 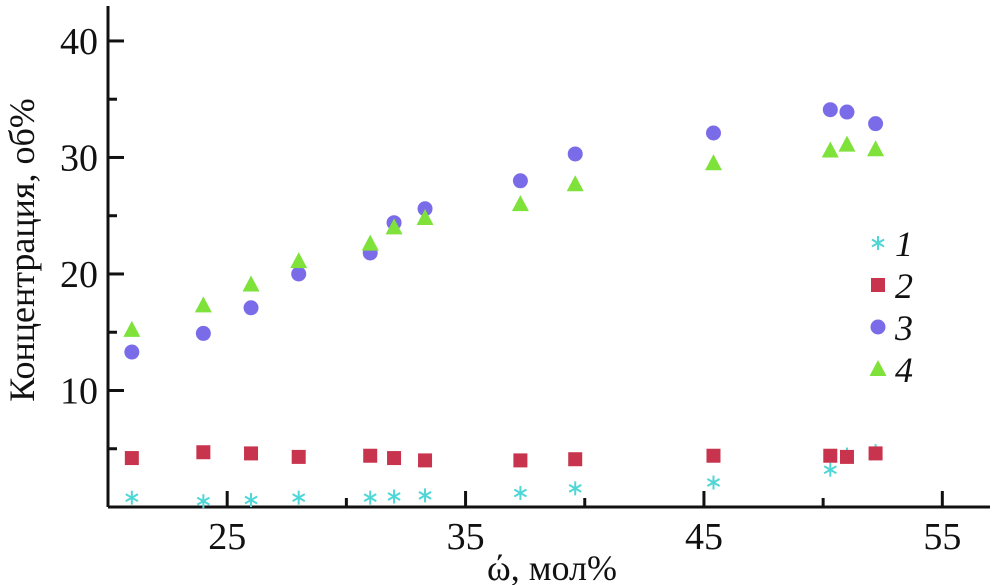 I want to click on y-tick-label: 40, so click(x=79, y=42).